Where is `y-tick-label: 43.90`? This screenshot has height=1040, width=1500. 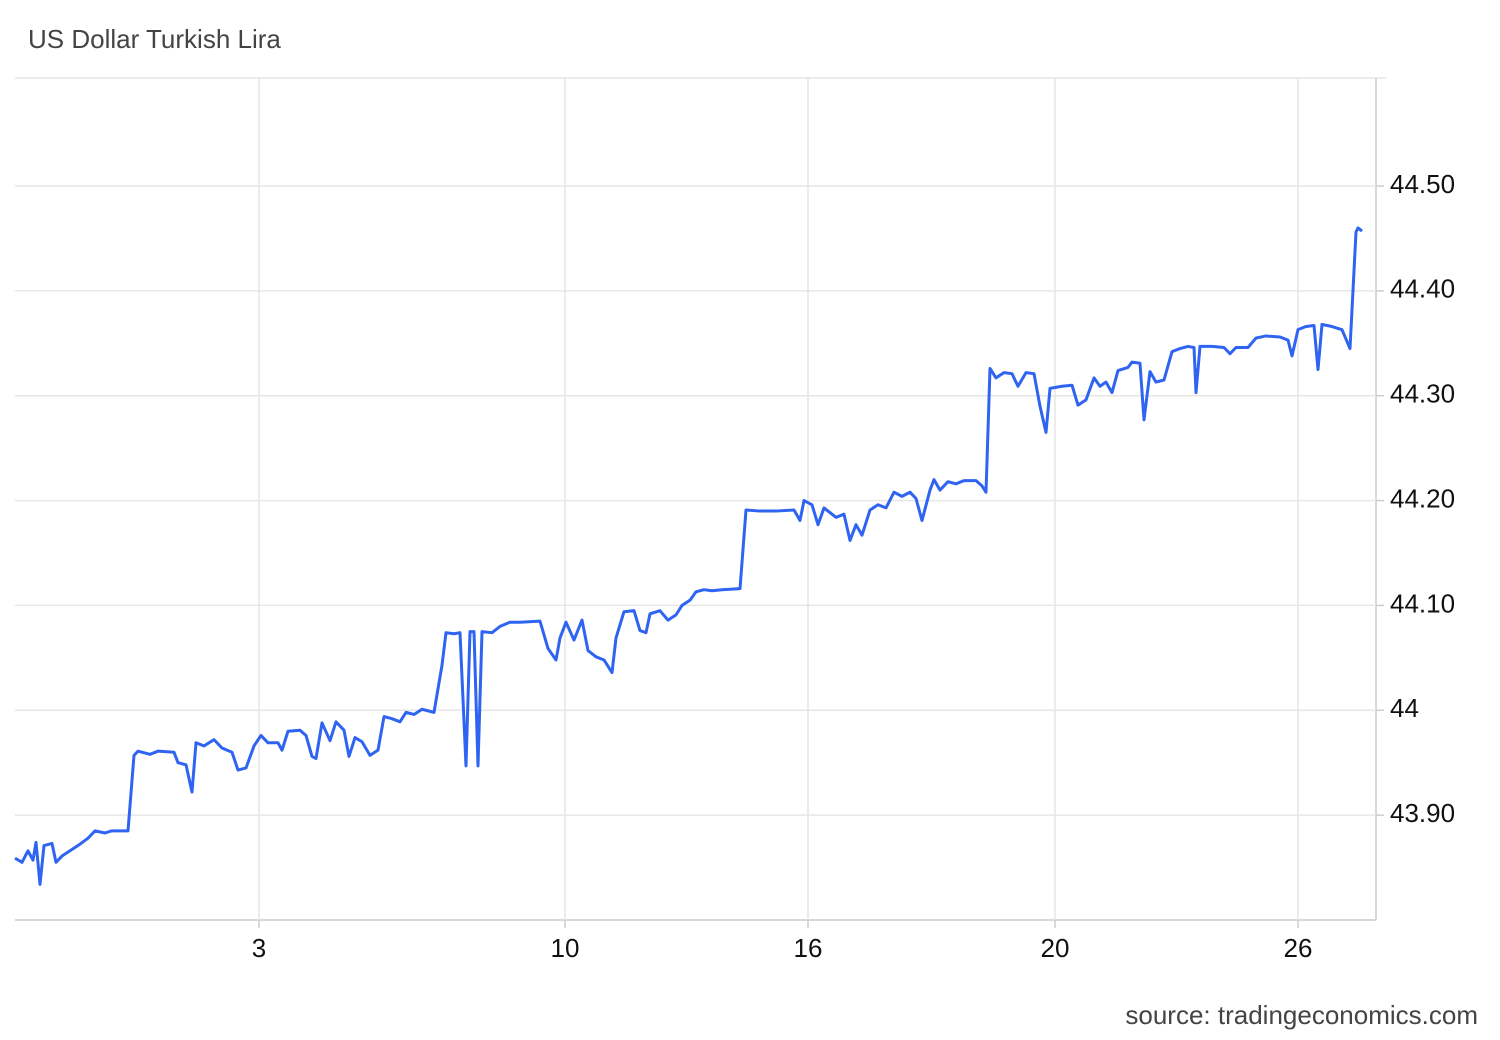
y-tick-label: 43.90 is located at coordinates (1422, 813).